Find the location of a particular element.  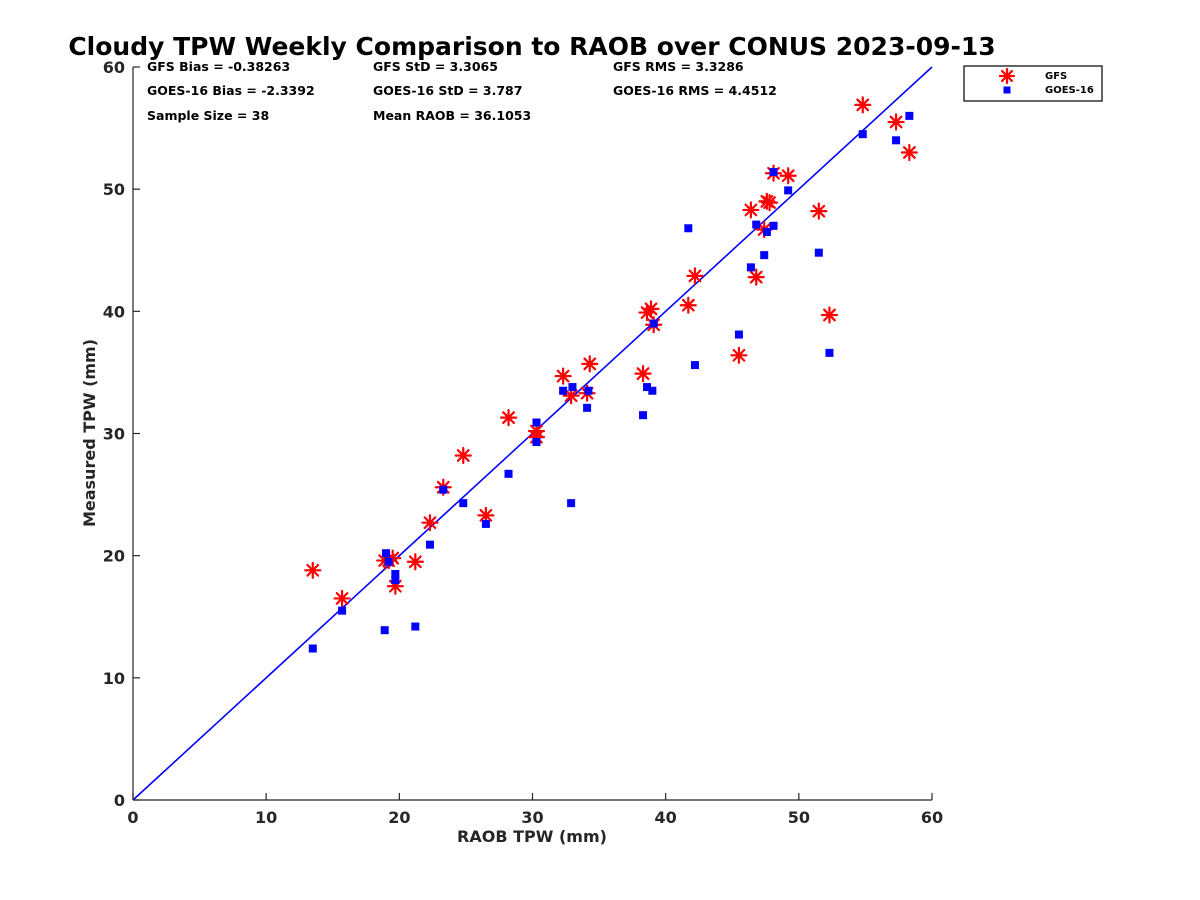

legend: GFS GOES-16 is located at coordinates (1033, 83).